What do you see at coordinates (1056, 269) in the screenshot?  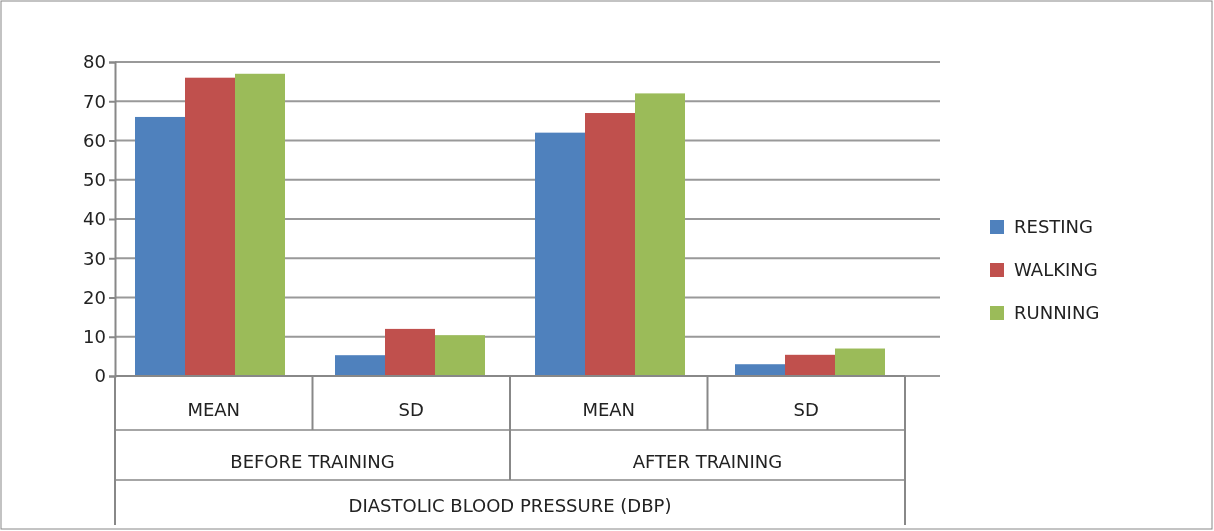 I see `legend-label: WALKING` at bounding box center [1056, 269].